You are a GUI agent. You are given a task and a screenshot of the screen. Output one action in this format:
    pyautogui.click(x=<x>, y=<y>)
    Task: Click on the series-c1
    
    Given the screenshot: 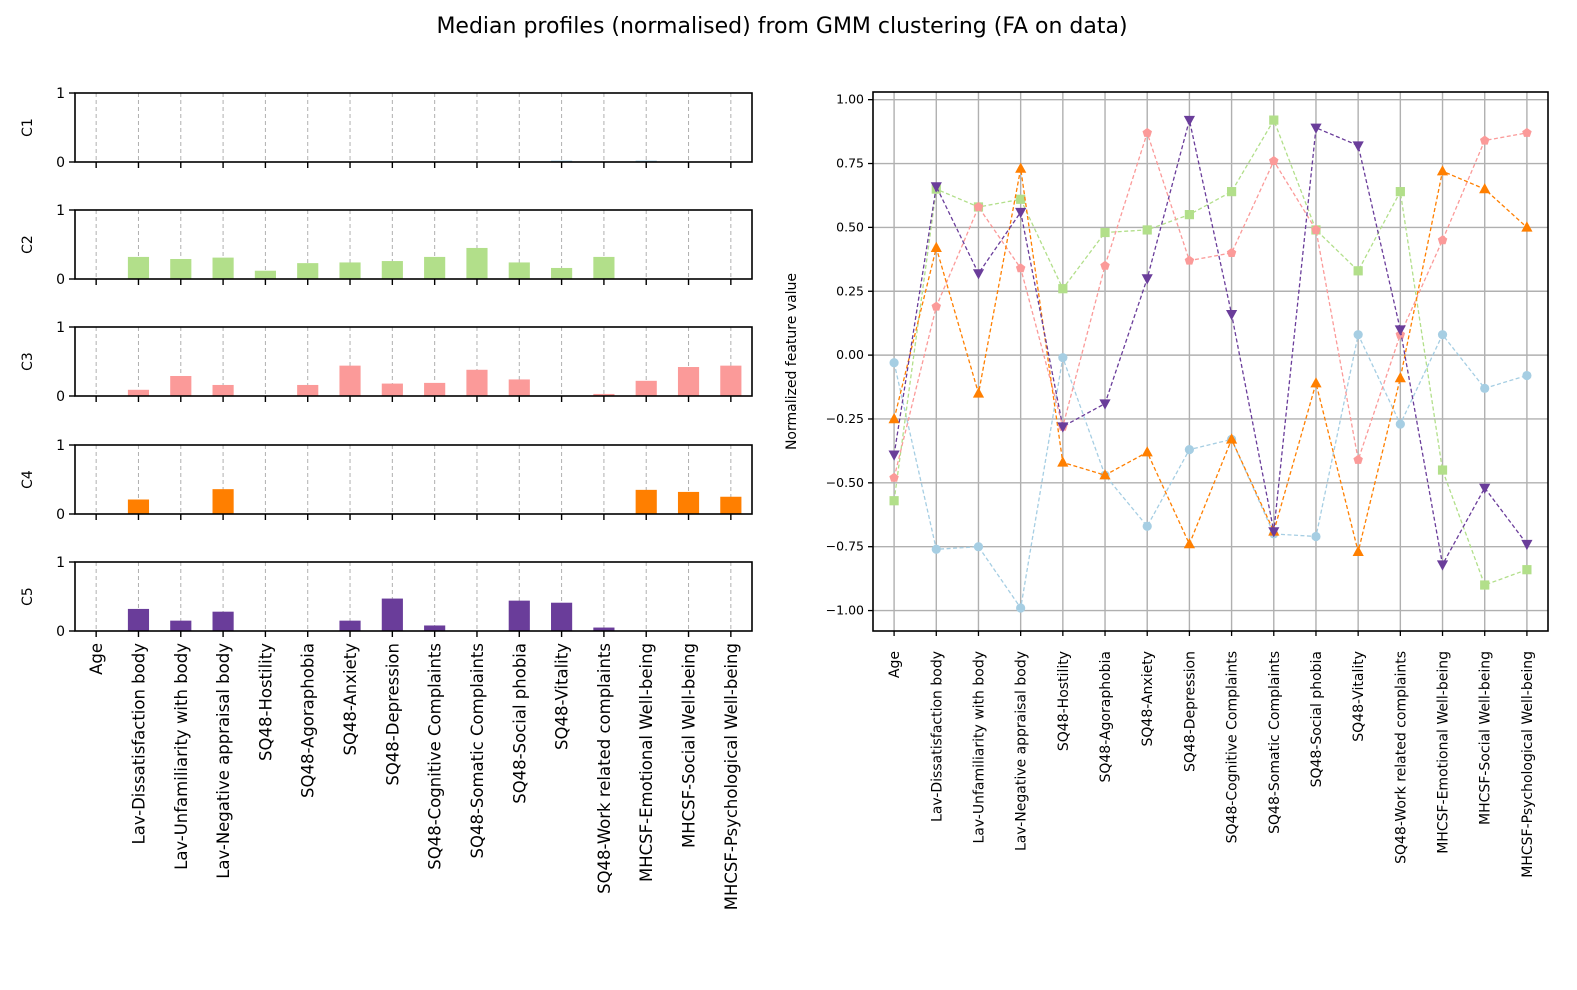 What is the action you would take?
    pyautogui.click(x=1210, y=471)
    